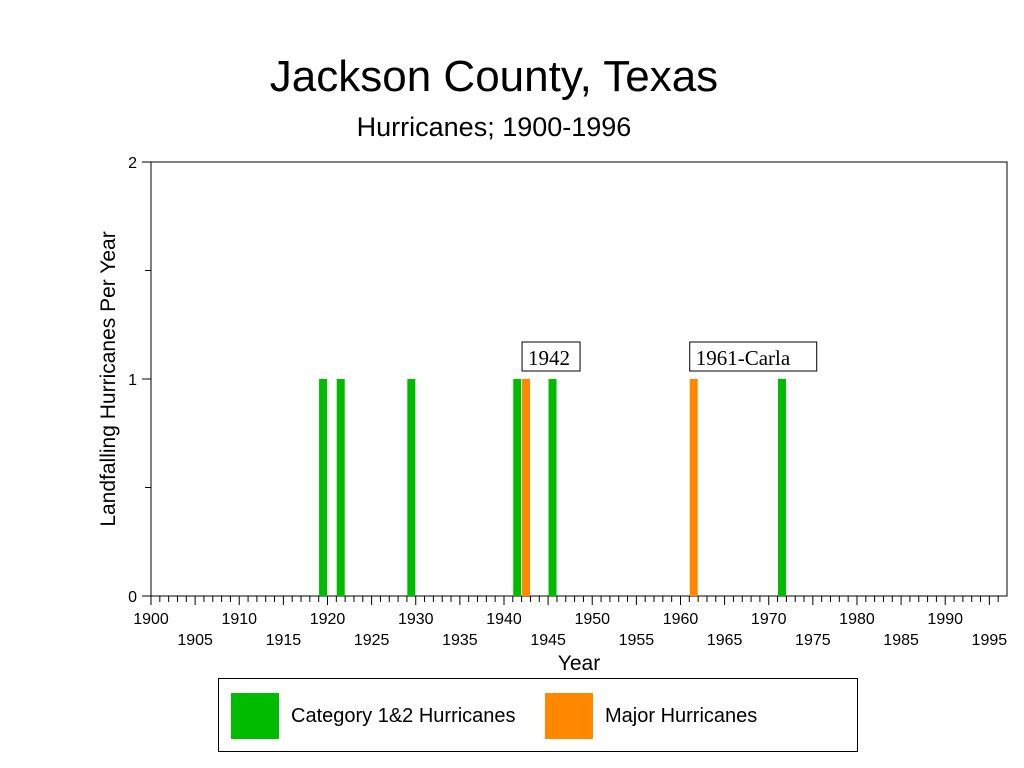 This screenshot has width=1024, height=768. Describe the element at coordinates (681, 619) in the screenshot. I see `x-tick-label: 1960` at that location.